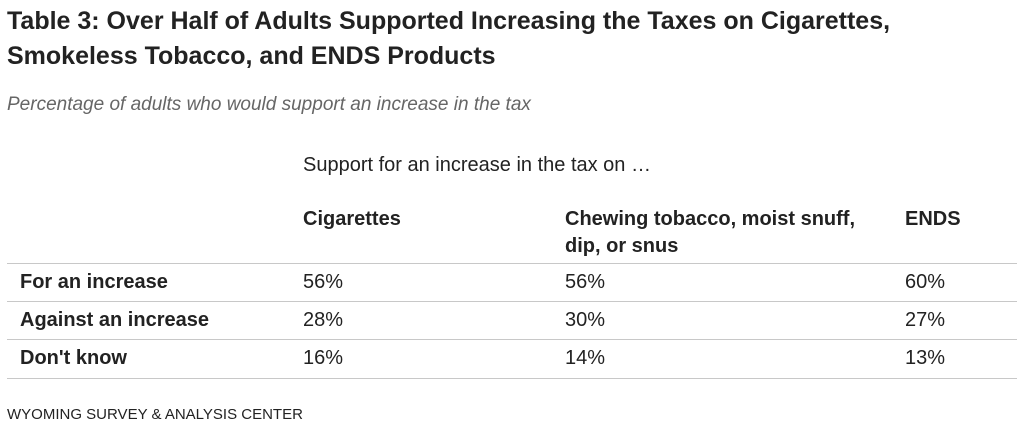  What do you see at coordinates (925, 320) in the screenshot?
I see `cell-ends: 27%` at bounding box center [925, 320].